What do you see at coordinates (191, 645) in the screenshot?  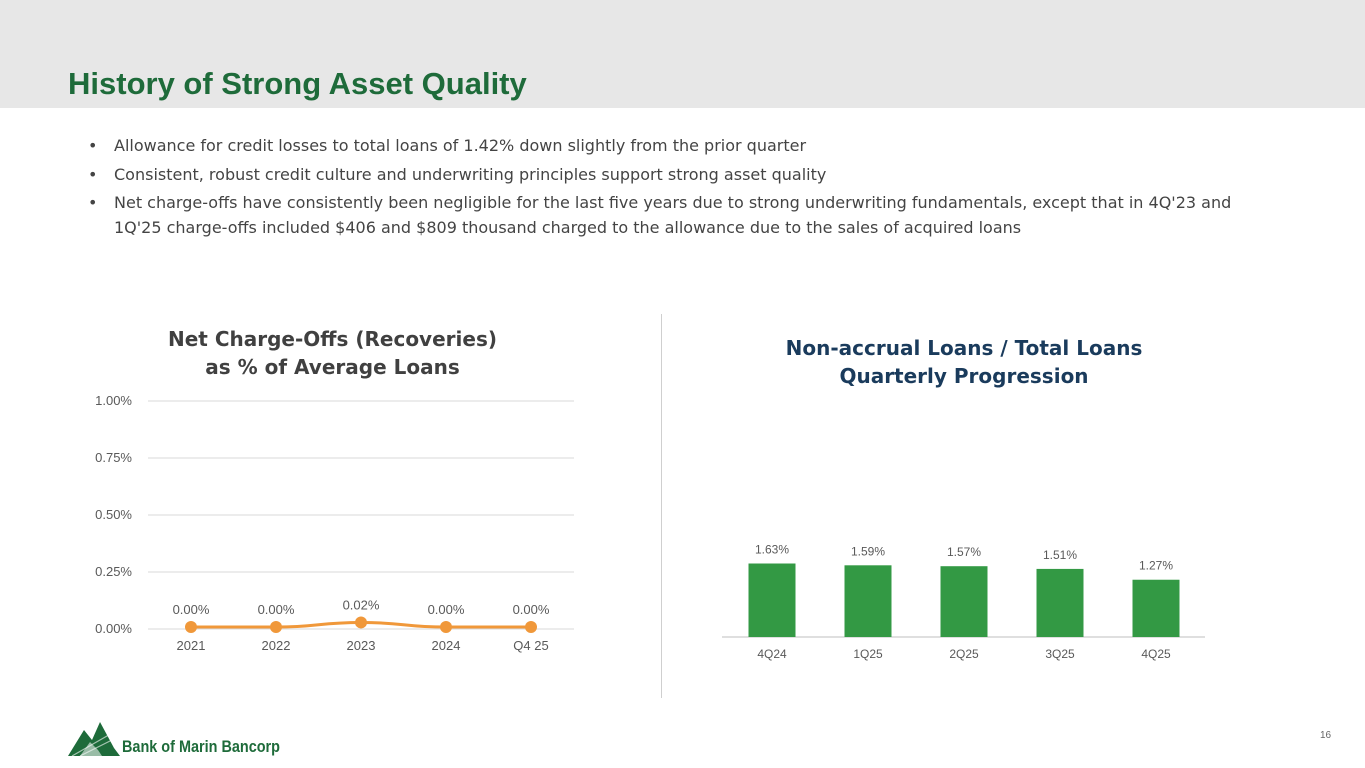 I see `x-tick-label: 2021` at bounding box center [191, 645].